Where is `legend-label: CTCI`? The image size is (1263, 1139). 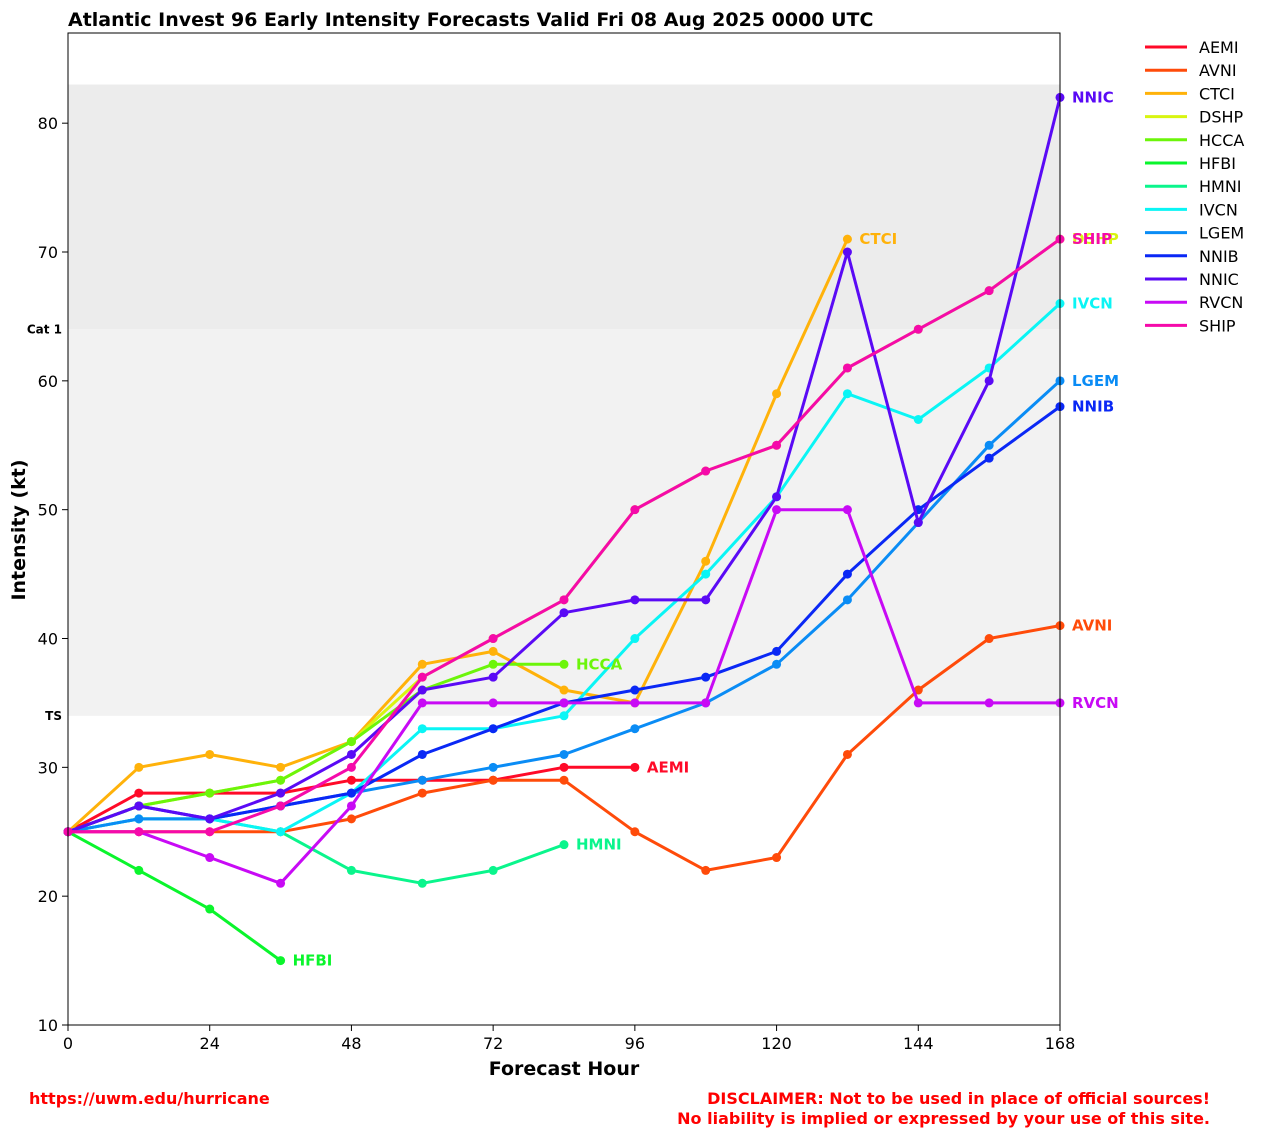
legend-label: CTCI is located at coordinates (1217, 93).